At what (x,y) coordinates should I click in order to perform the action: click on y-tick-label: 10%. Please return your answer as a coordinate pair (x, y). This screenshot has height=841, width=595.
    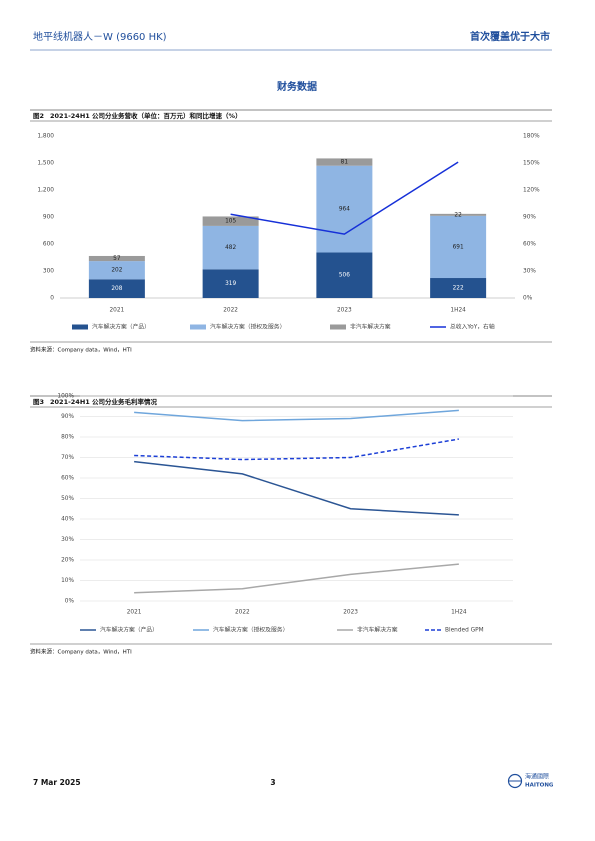
    Looking at the image, I should click on (67, 581).